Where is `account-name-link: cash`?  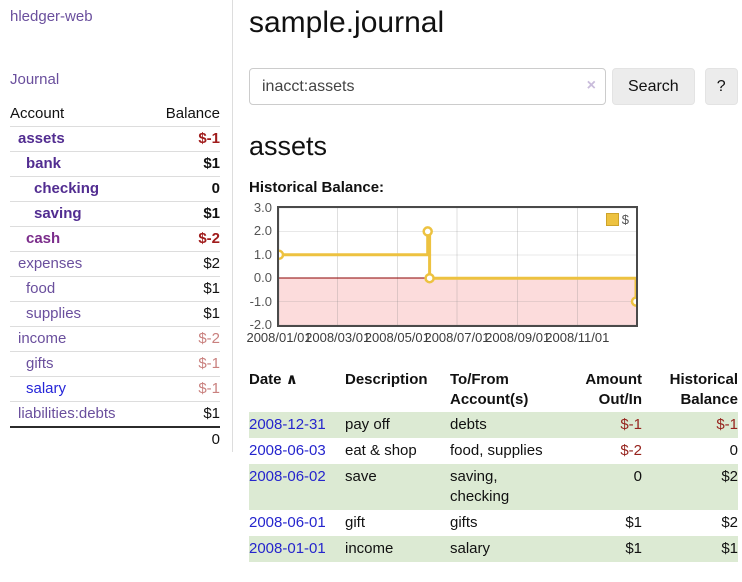
account-name-link: cash is located at coordinates (43, 238).